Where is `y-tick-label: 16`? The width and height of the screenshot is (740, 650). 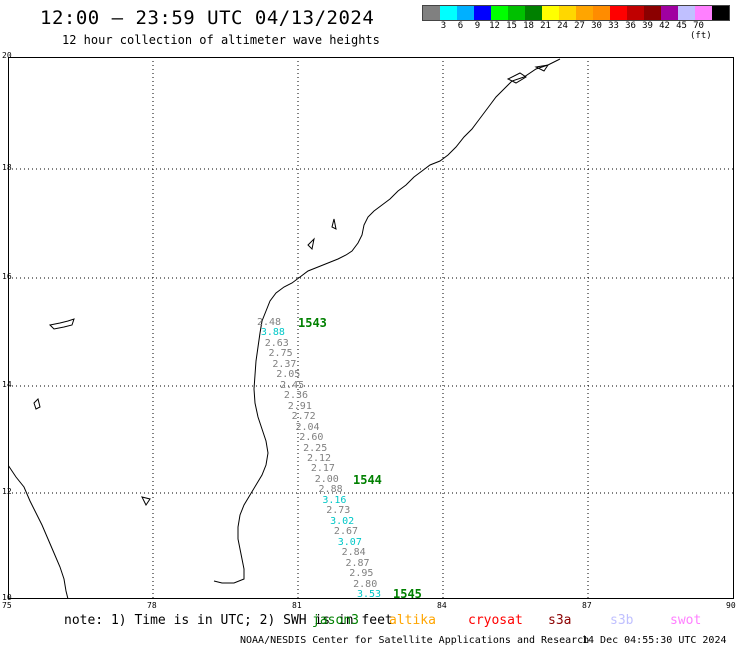
y-tick-label: 16 is located at coordinates (7, 276).